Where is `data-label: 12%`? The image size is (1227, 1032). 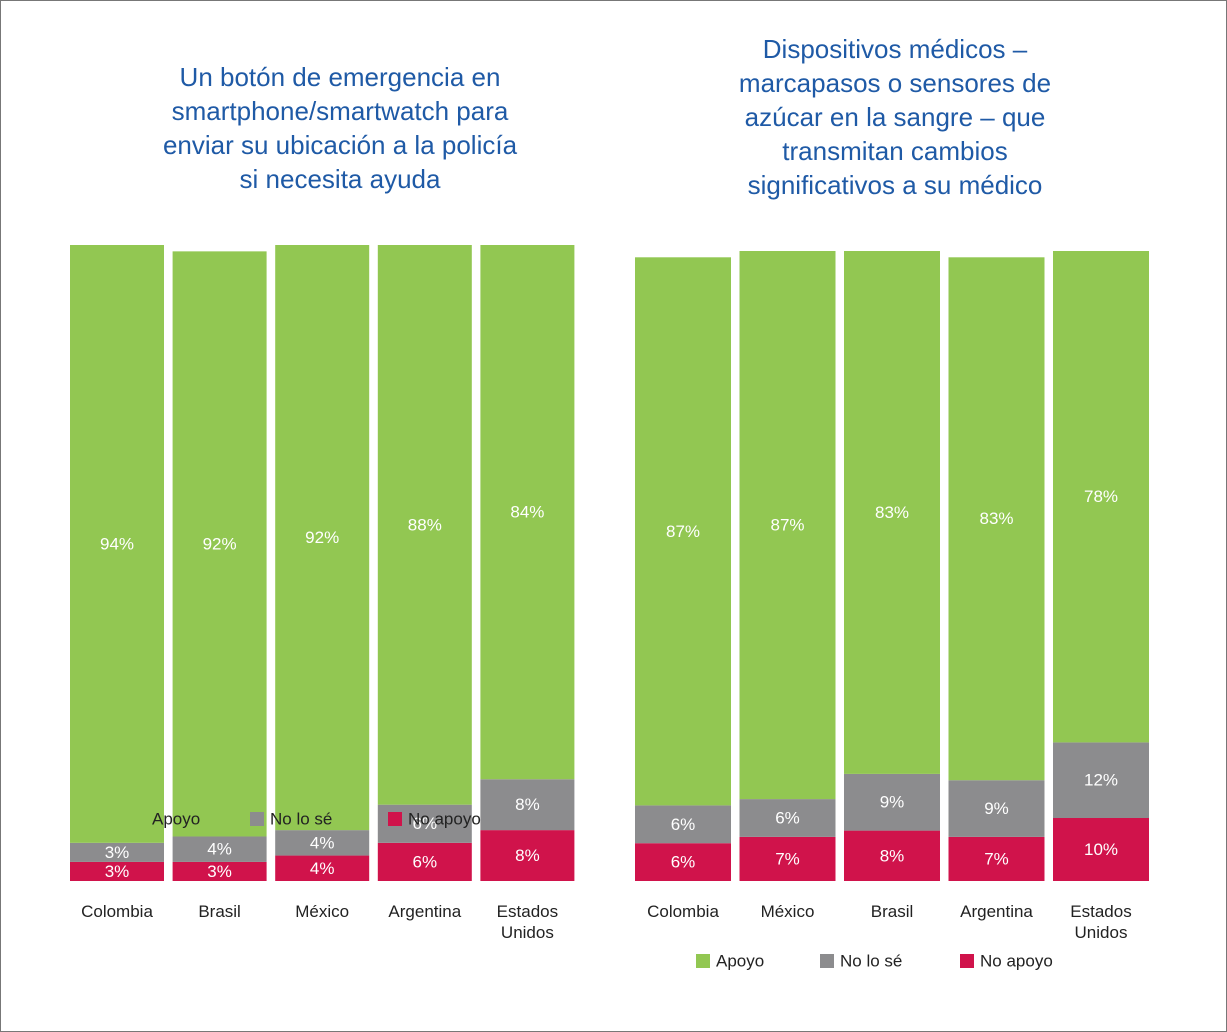
data-label: 12% is located at coordinates (1101, 780).